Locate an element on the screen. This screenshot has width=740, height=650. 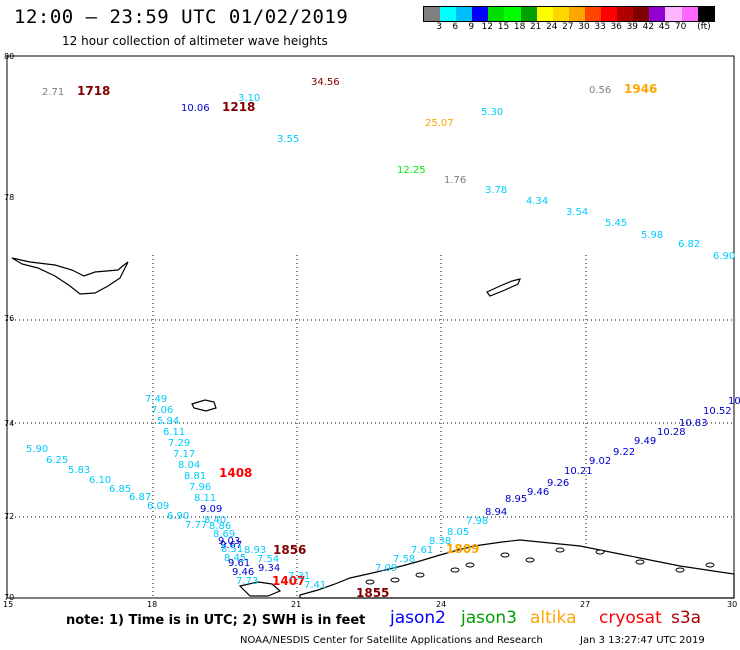
wave-height-value: 3.54 is located at coordinates (577, 212).